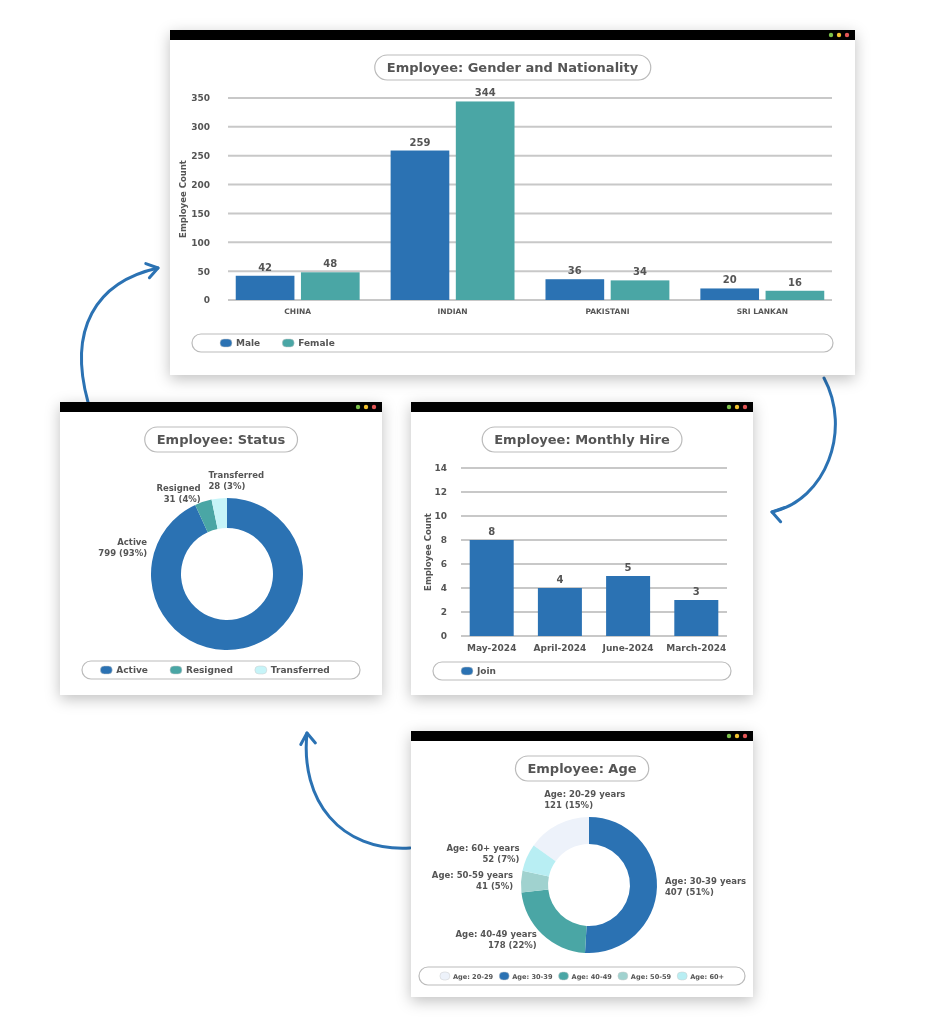 Image resolution: width=942 pixels, height=1024 pixels. Describe the element at coordinates (574, 271) in the screenshot. I see `data-label: 36` at that location.